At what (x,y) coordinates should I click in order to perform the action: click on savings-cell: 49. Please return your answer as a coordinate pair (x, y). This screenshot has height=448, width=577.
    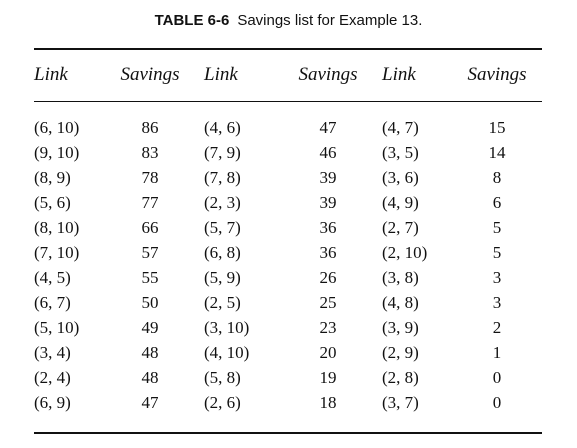
    Looking at the image, I should click on (150, 327).